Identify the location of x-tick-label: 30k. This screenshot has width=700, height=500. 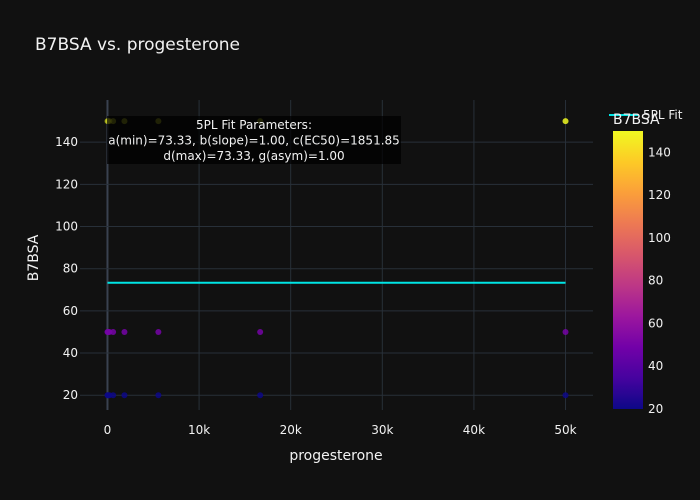
(382, 430).